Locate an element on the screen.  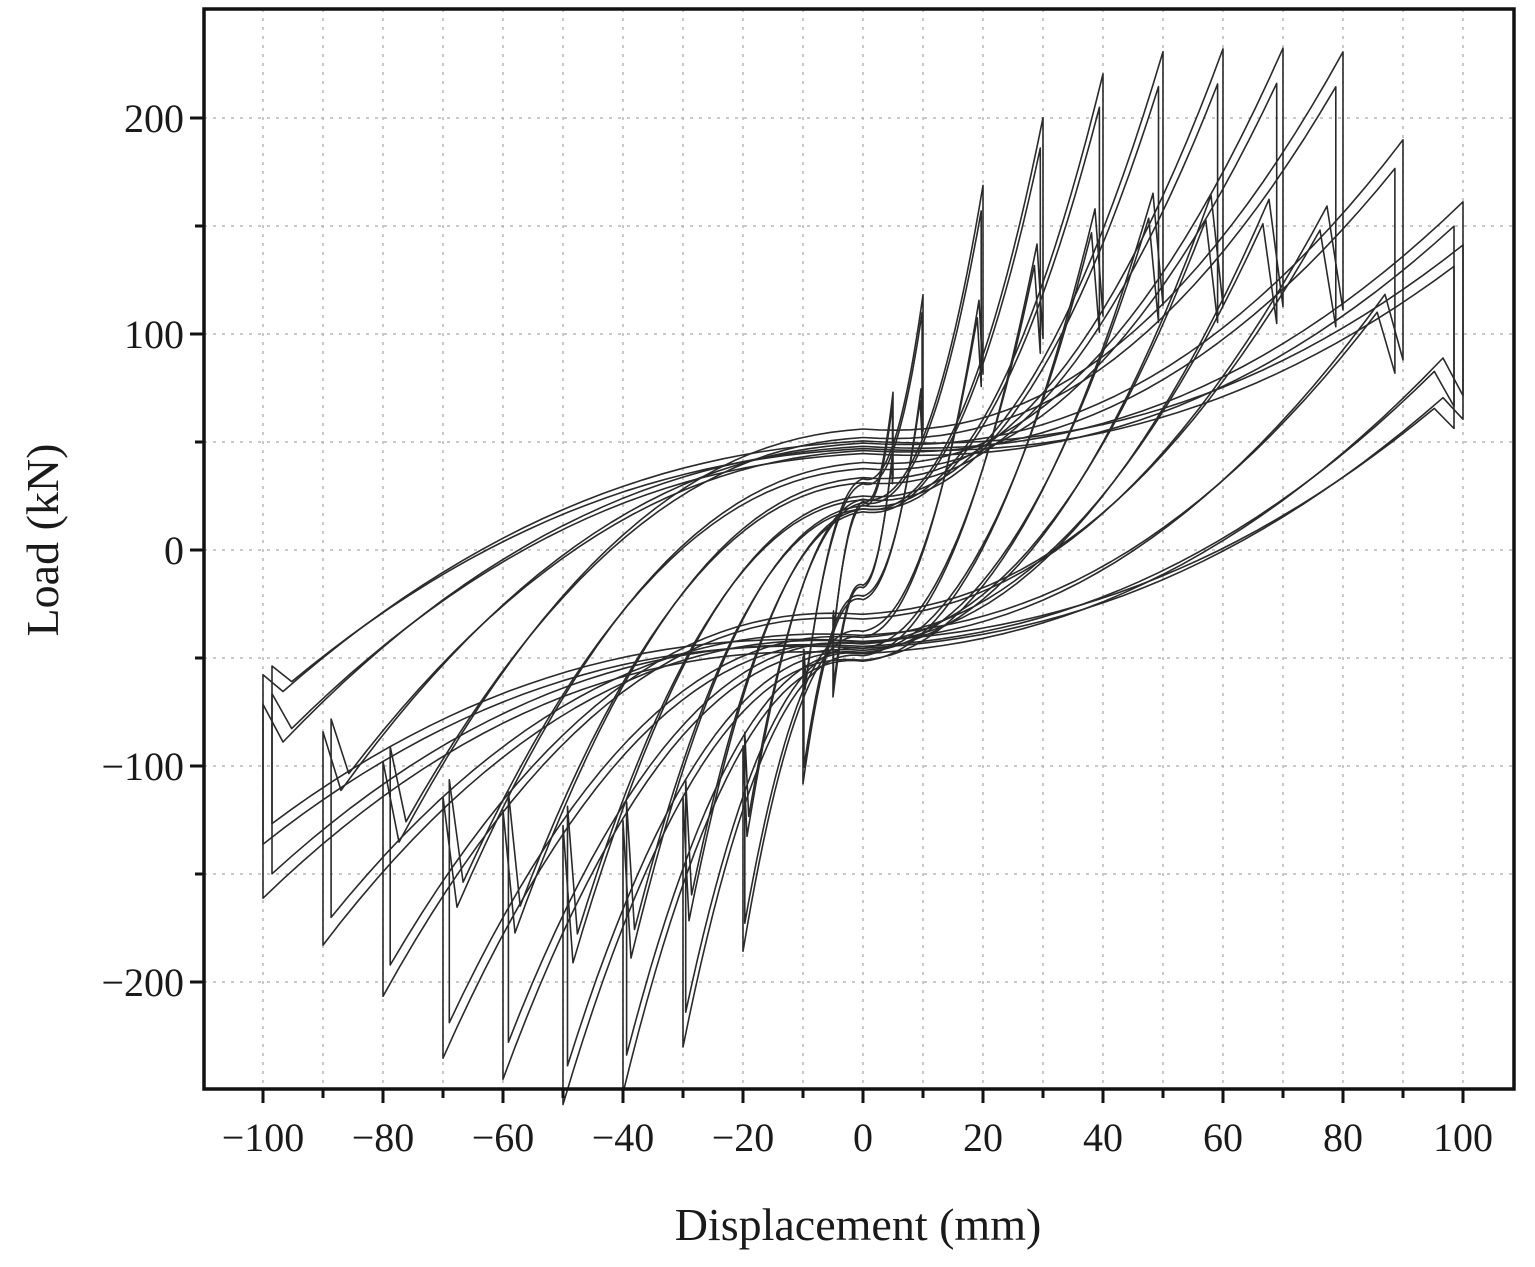
x-tick-label: 0 is located at coordinates (863, 1137).